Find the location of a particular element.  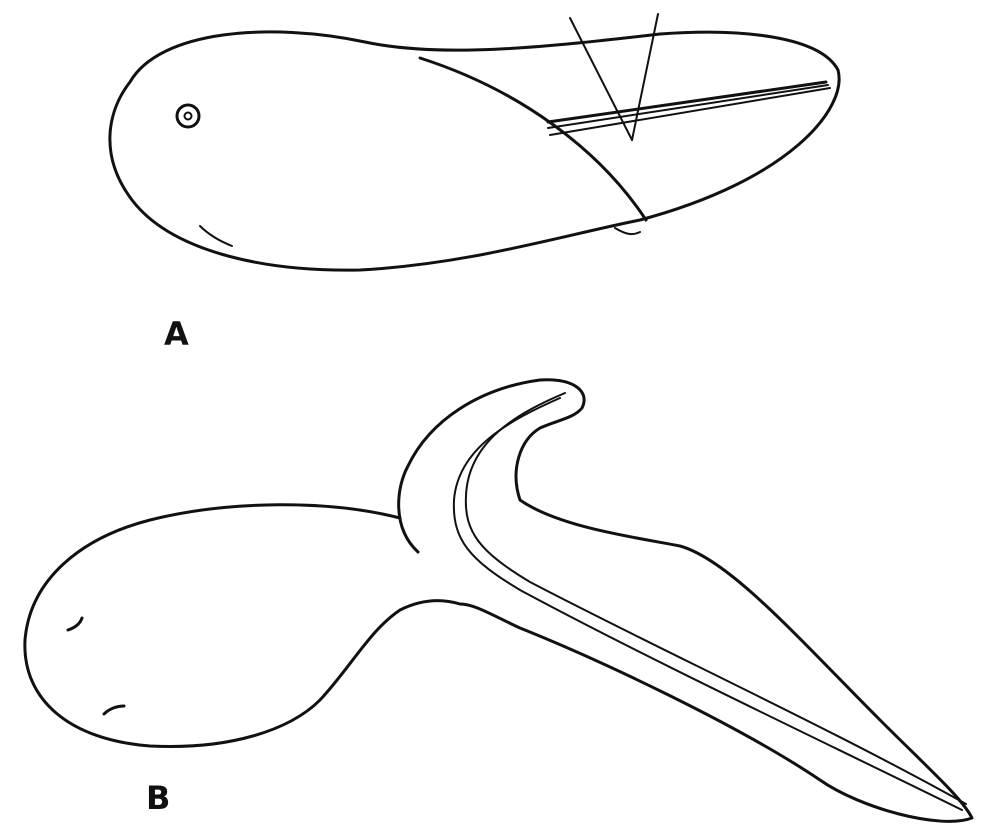

tadpole-a-eye-outer is located at coordinates (188, 116).